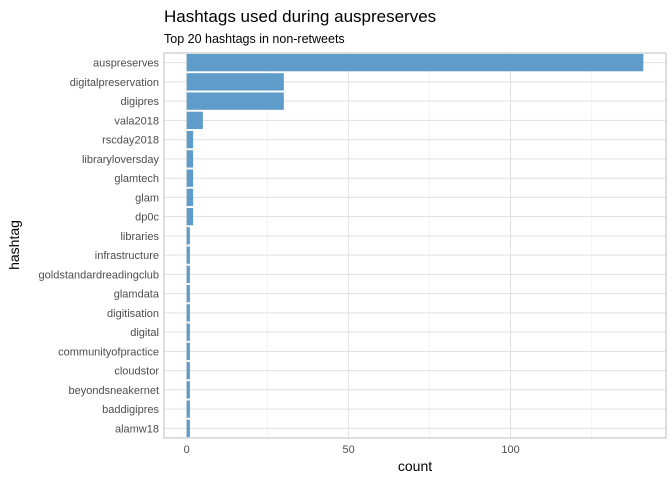  What do you see at coordinates (188, 332) in the screenshot?
I see `bar-digital` at bounding box center [188, 332].